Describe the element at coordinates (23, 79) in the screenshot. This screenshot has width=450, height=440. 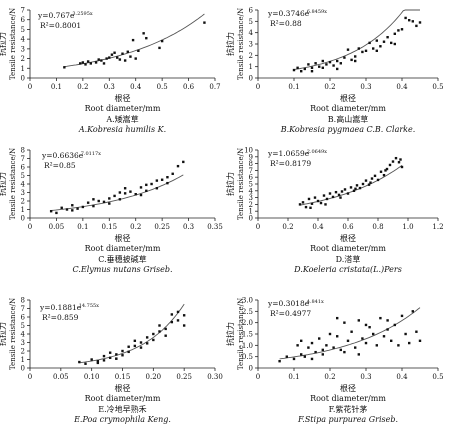
I see `y-tick-label: 0` at that location.